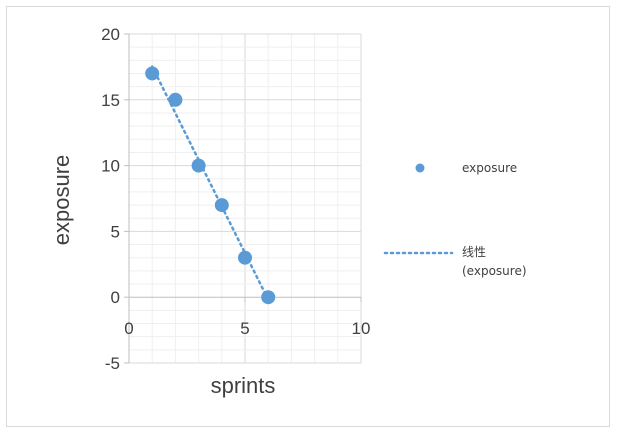 The image size is (618, 433). Describe the element at coordinates (112, 363) in the screenshot. I see `y-tick-label: -5` at that location.